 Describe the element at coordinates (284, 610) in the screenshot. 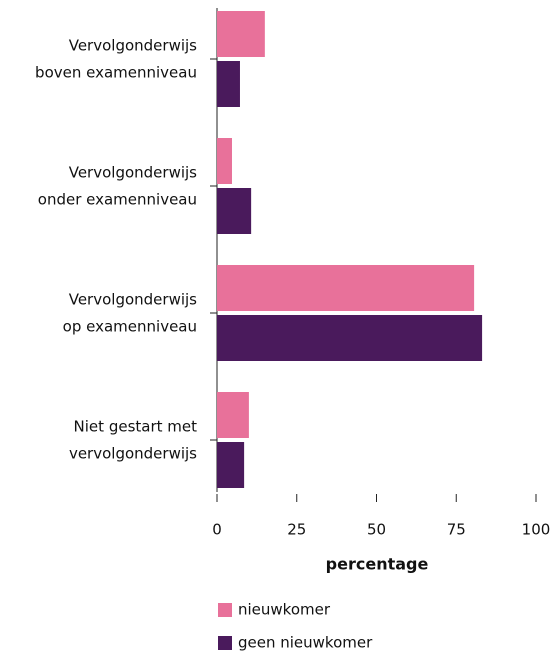

I see `legend-label: nieuwkomer` at that location.